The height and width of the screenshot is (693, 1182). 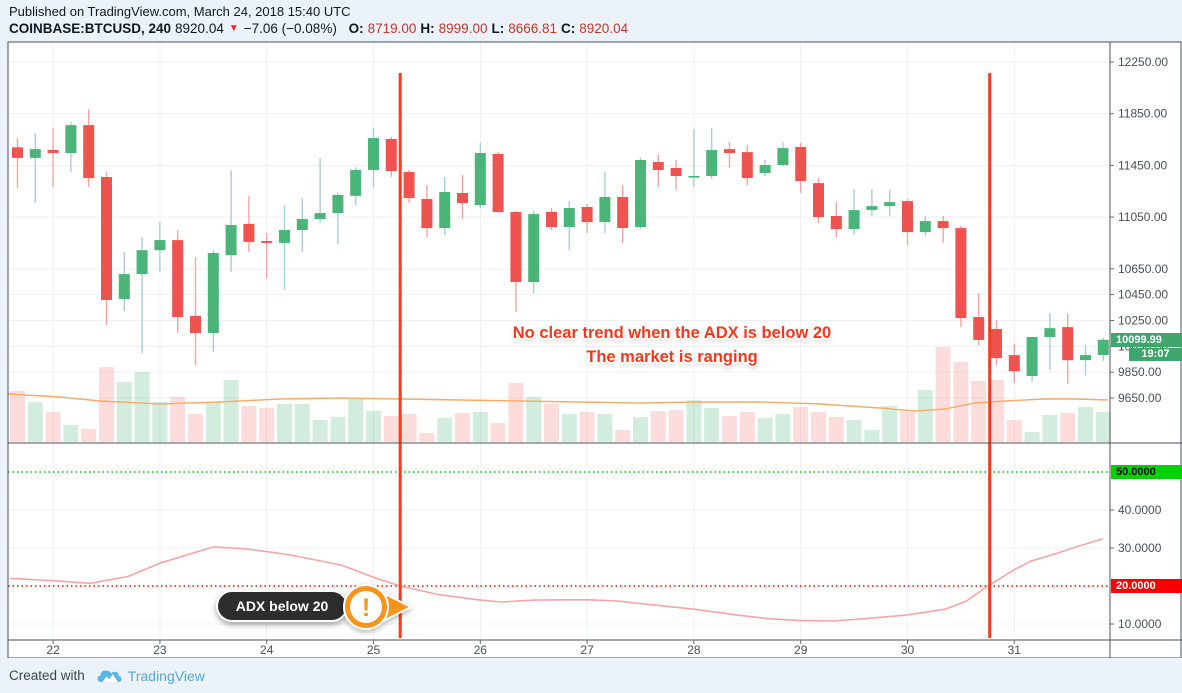 I want to click on adx-tick-label: 10.0000, so click(x=1140, y=624).